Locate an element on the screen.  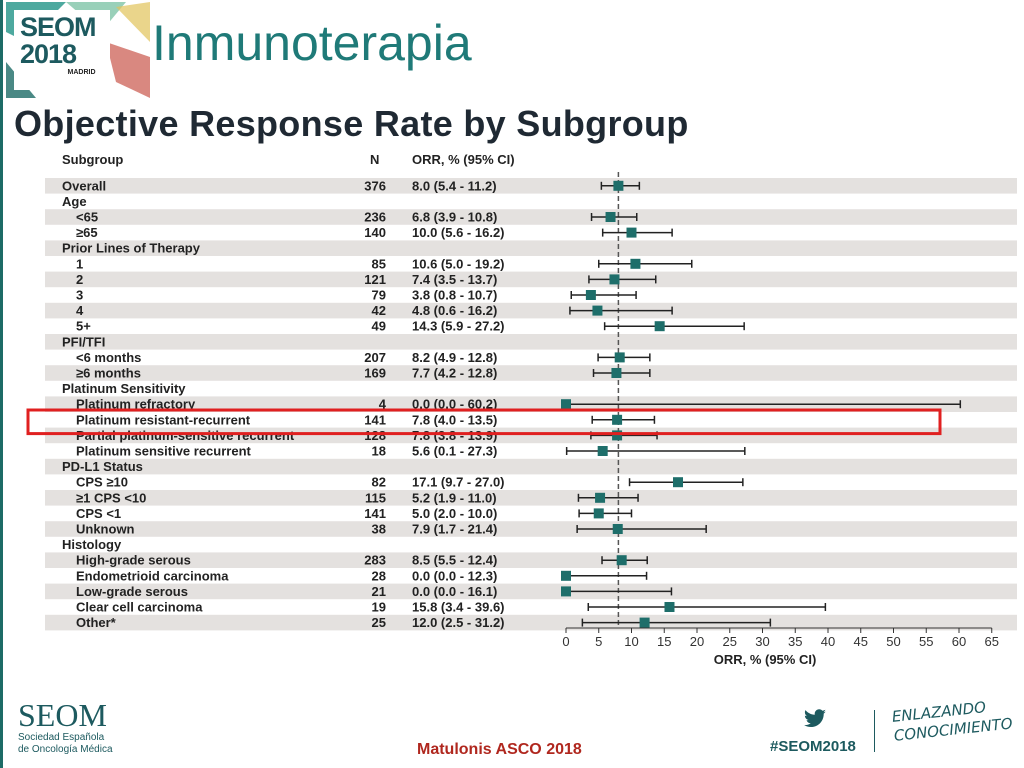
row-label: Platinum sensitive recurrent is located at coordinates (164, 451).